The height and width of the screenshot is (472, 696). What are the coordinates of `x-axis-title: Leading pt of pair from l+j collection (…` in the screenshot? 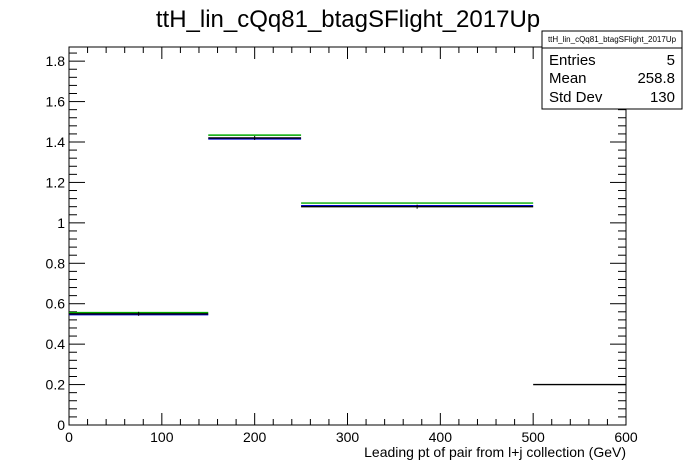 It's located at (495, 452).